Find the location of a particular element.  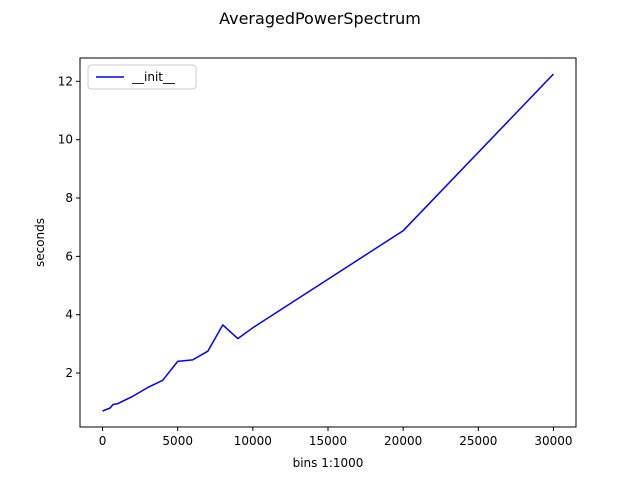

y-axis: 2 4 6 8 10 12 is located at coordinates (69, 227).